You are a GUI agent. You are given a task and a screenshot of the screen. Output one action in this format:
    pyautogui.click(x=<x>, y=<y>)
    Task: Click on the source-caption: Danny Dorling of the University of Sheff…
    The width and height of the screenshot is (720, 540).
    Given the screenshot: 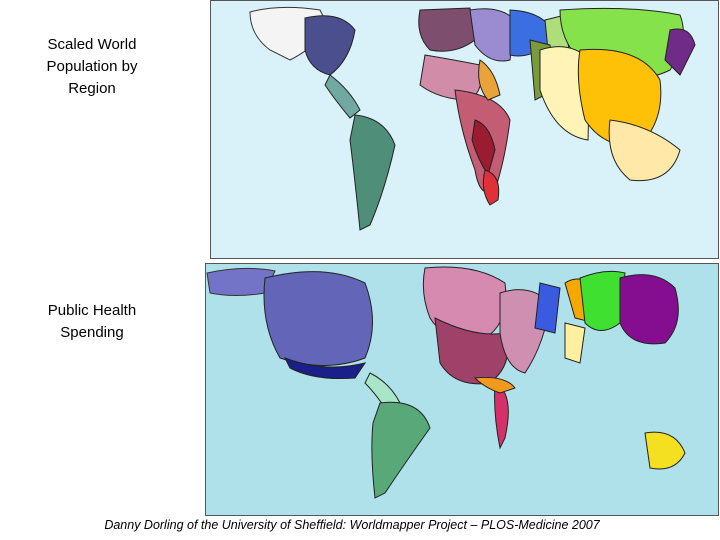 What is the action you would take?
    pyautogui.click(x=352, y=525)
    